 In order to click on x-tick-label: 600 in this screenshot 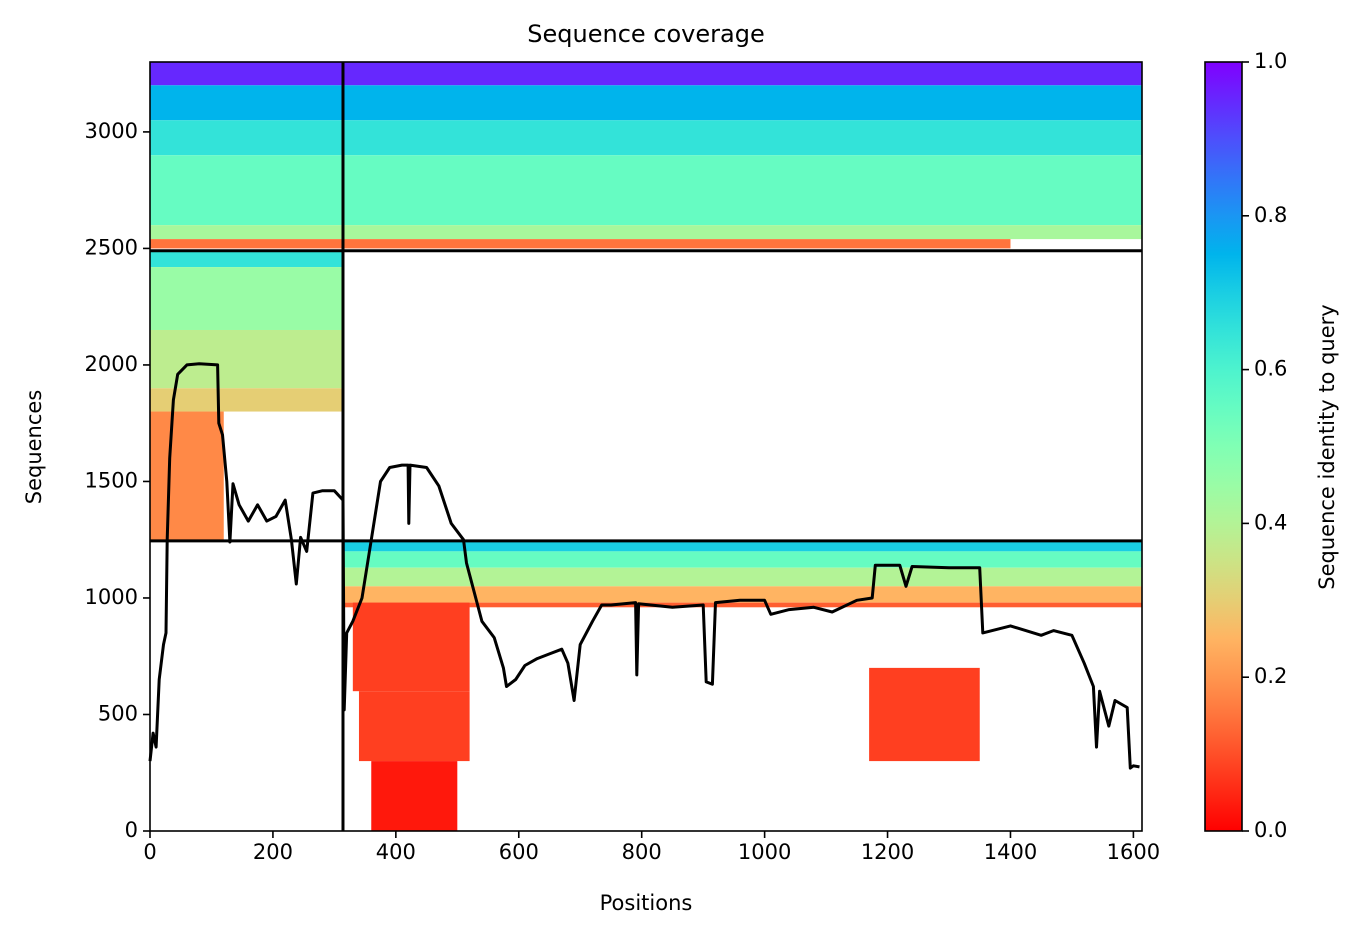, I will do `click(519, 852)`.